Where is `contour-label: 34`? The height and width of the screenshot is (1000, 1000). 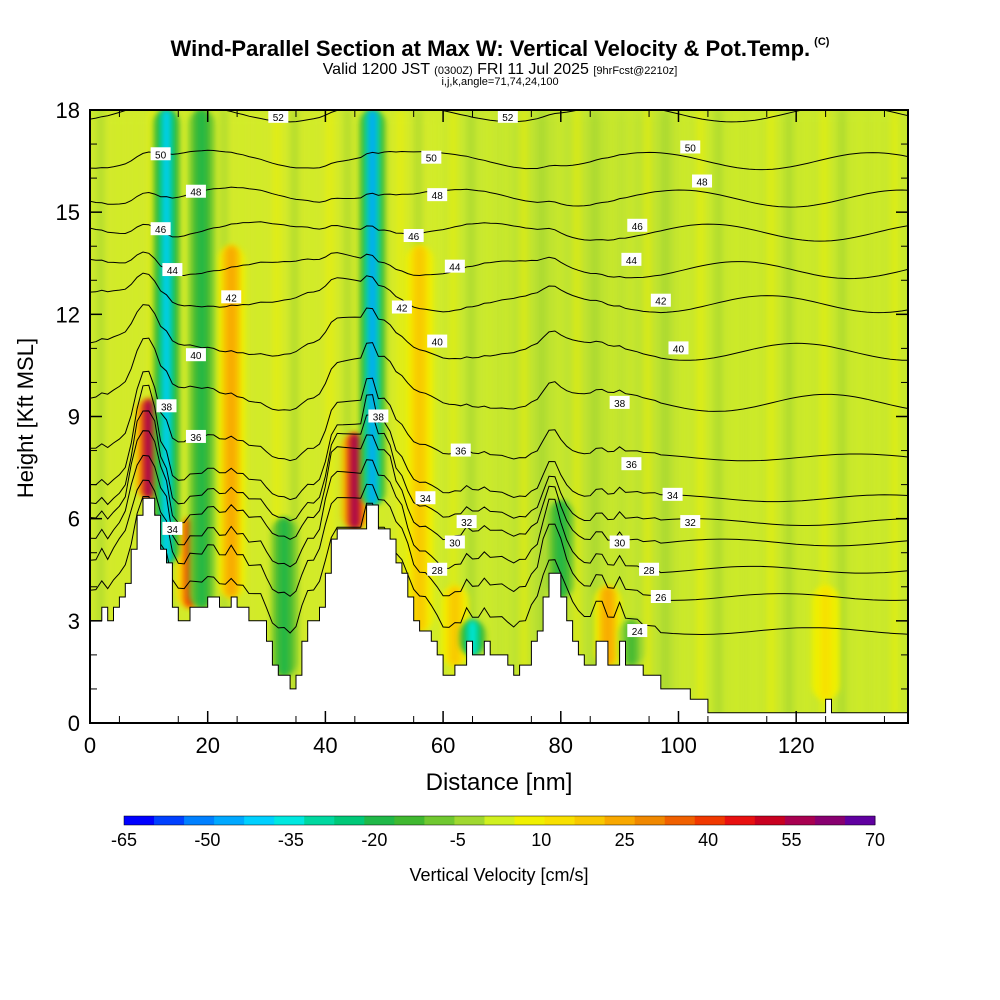
contour-label: 34 is located at coordinates (673, 496).